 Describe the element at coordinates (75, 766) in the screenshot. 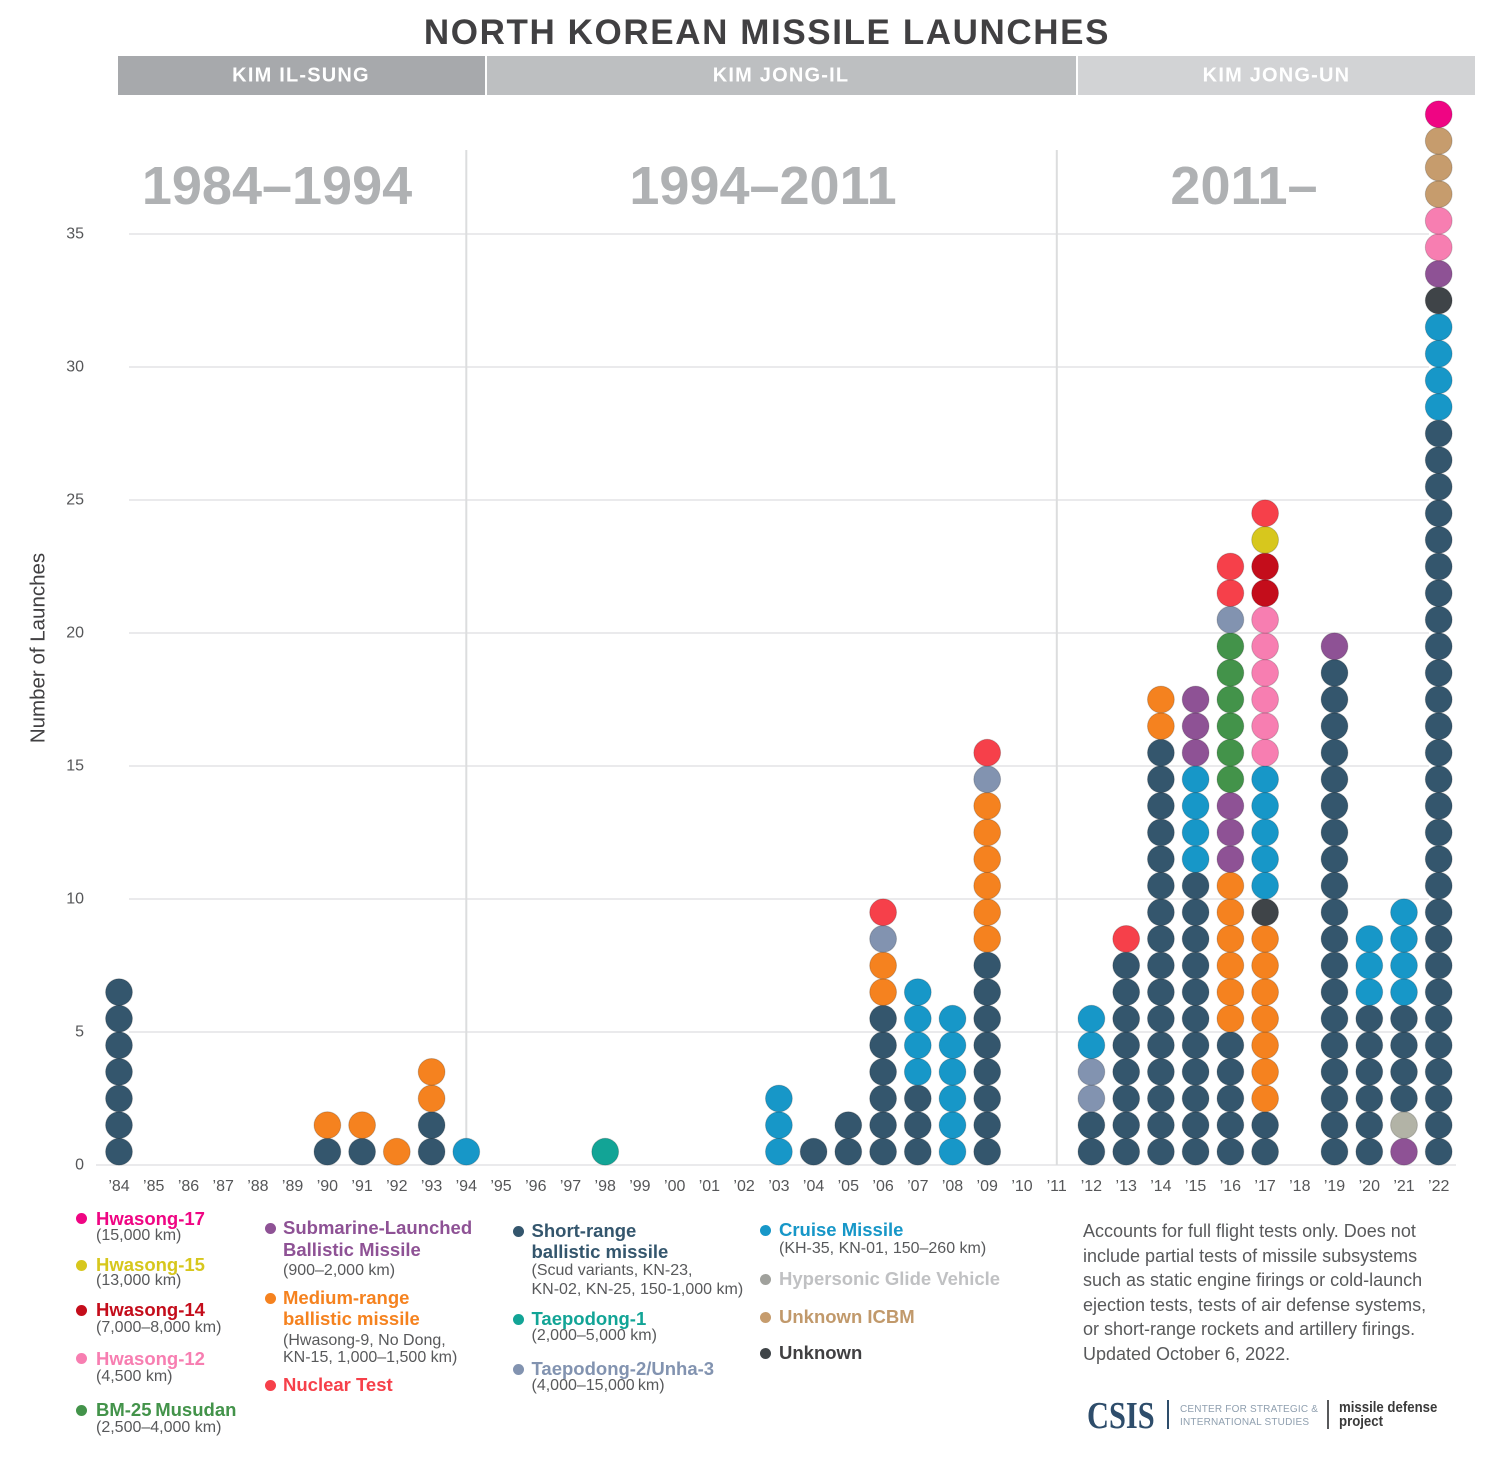

I see `svg-text: 15` at that location.